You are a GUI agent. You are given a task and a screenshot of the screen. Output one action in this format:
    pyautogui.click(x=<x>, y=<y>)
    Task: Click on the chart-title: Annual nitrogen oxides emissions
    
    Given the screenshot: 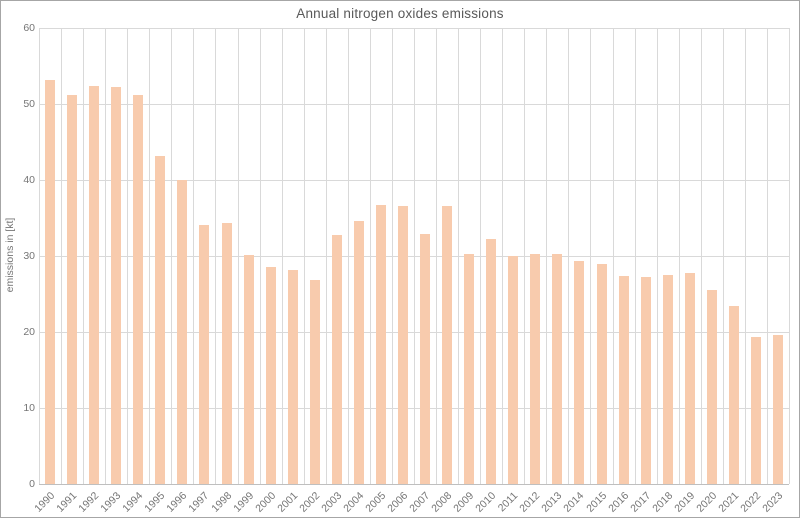 What is the action you would take?
    pyautogui.click(x=400, y=13)
    